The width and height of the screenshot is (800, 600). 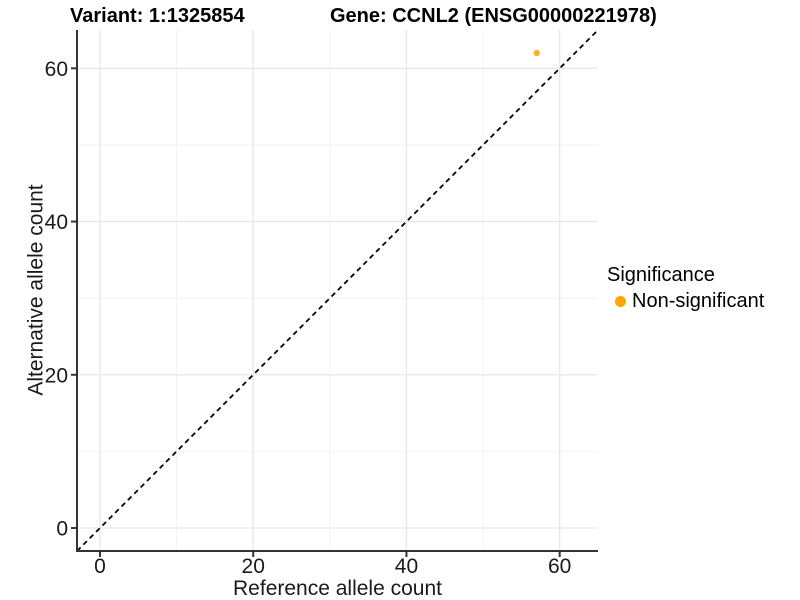 What do you see at coordinates (559, 566) in the screenshot?
I see `x-tick-label: 60` at bounding box center [559, 566].